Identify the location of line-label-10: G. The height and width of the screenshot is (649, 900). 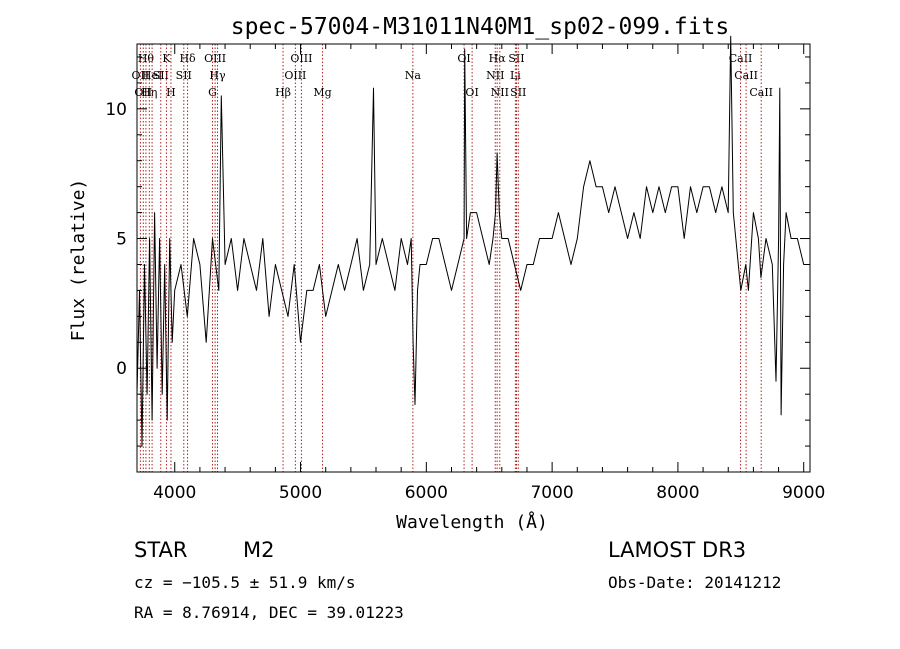
(212, 92).